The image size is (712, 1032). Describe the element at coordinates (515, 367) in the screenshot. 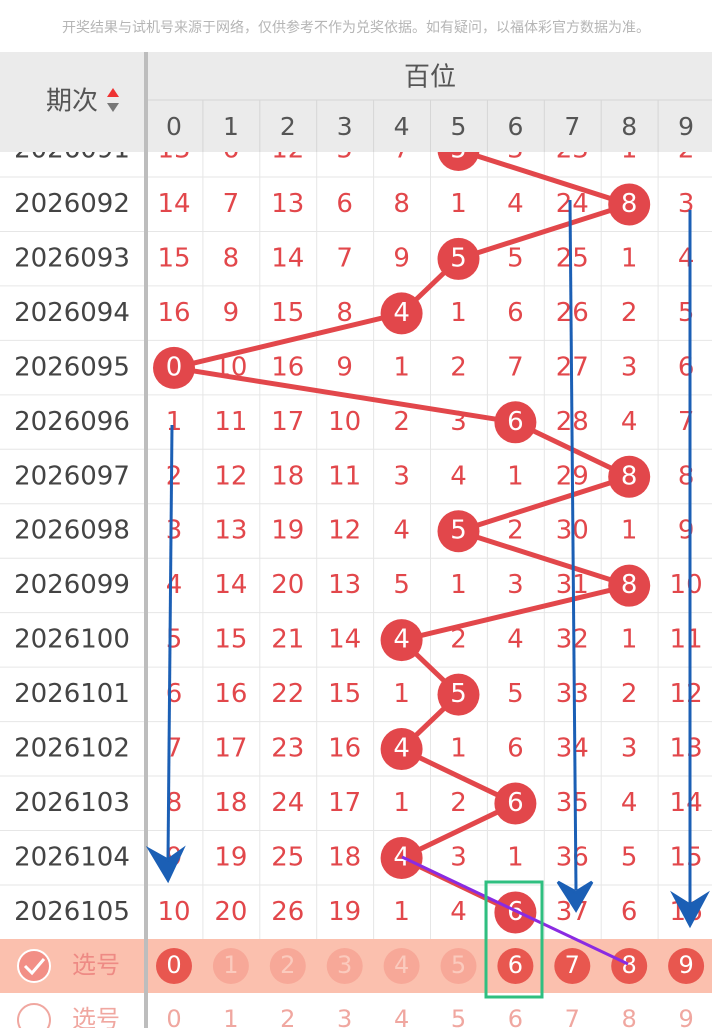

I see `miss-count: 7` at that location.